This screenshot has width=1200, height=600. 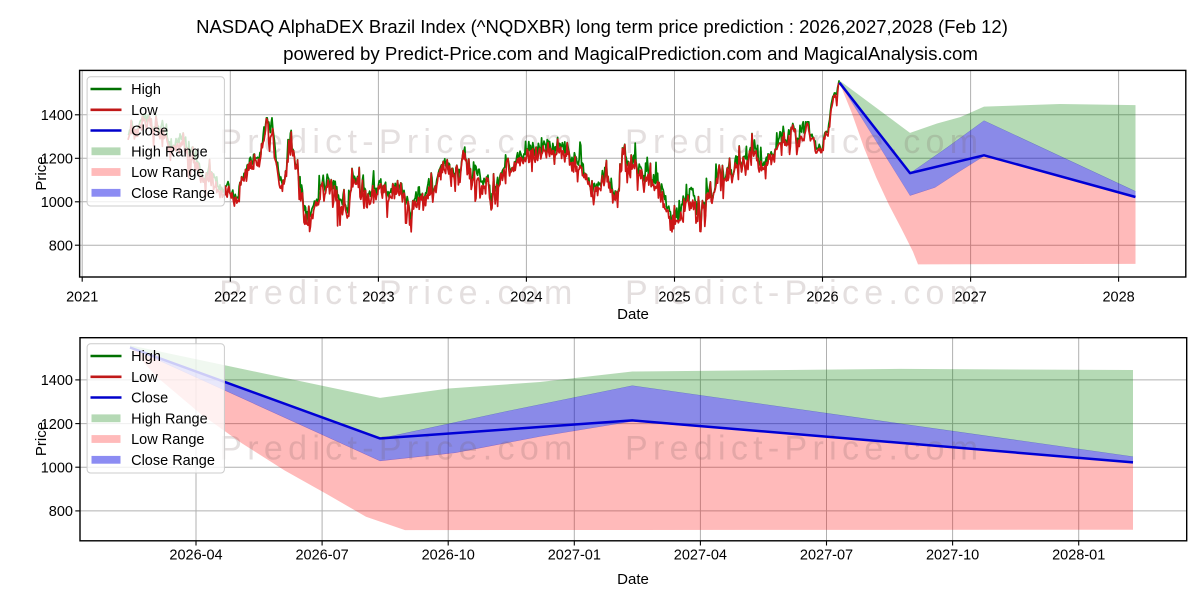 I want to click on svg-text: 2027-10, so click(x=952, y=556).